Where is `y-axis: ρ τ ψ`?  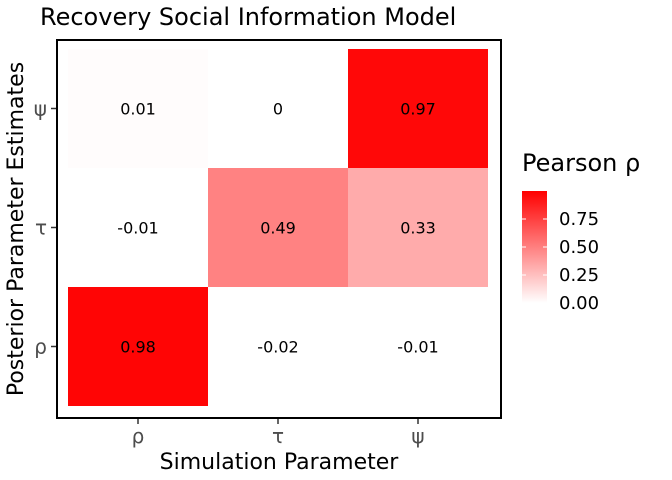 y-axis: ρ τ ψ is located at coordinates (45, 228).